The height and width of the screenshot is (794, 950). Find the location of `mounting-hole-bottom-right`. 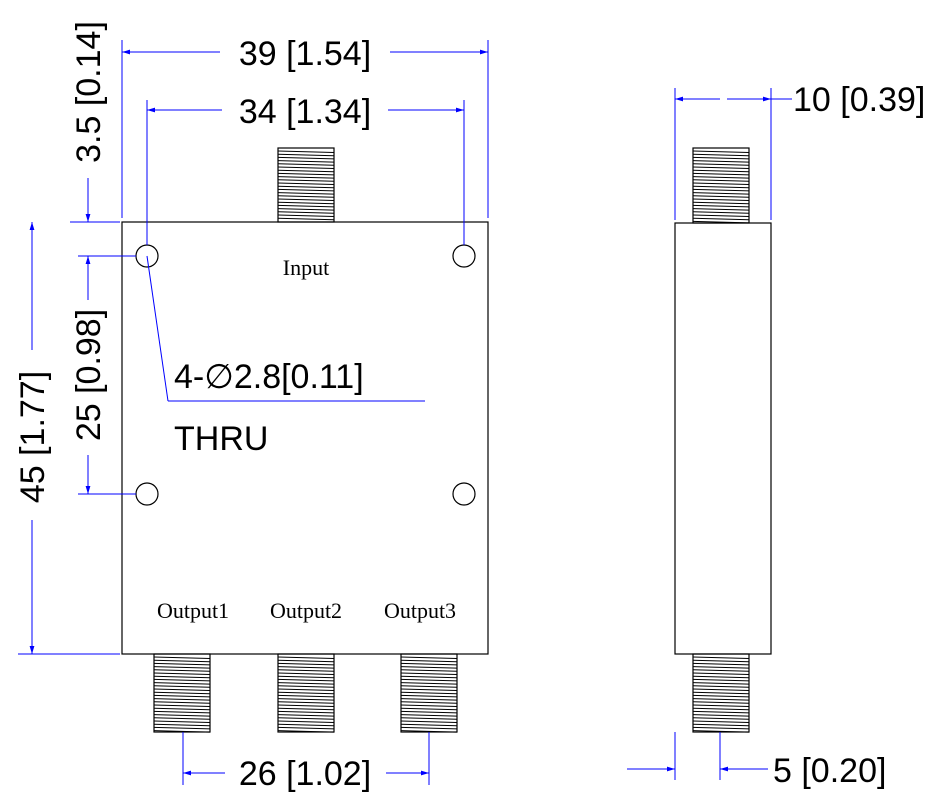

mounting-hole-bottom-right is located at coordinates (464, 494).